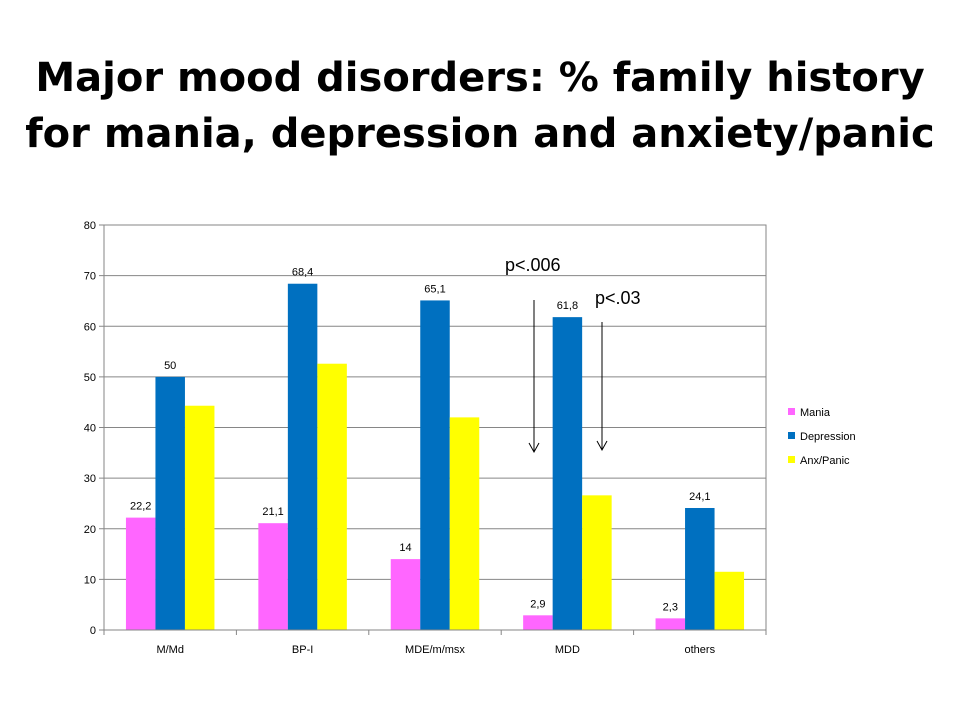  What do you see at coordinates (480, 78) in the screenshot?
I see `slide-title-line-1: Major mood disorders: % family history` at bounding box center [480, 78].